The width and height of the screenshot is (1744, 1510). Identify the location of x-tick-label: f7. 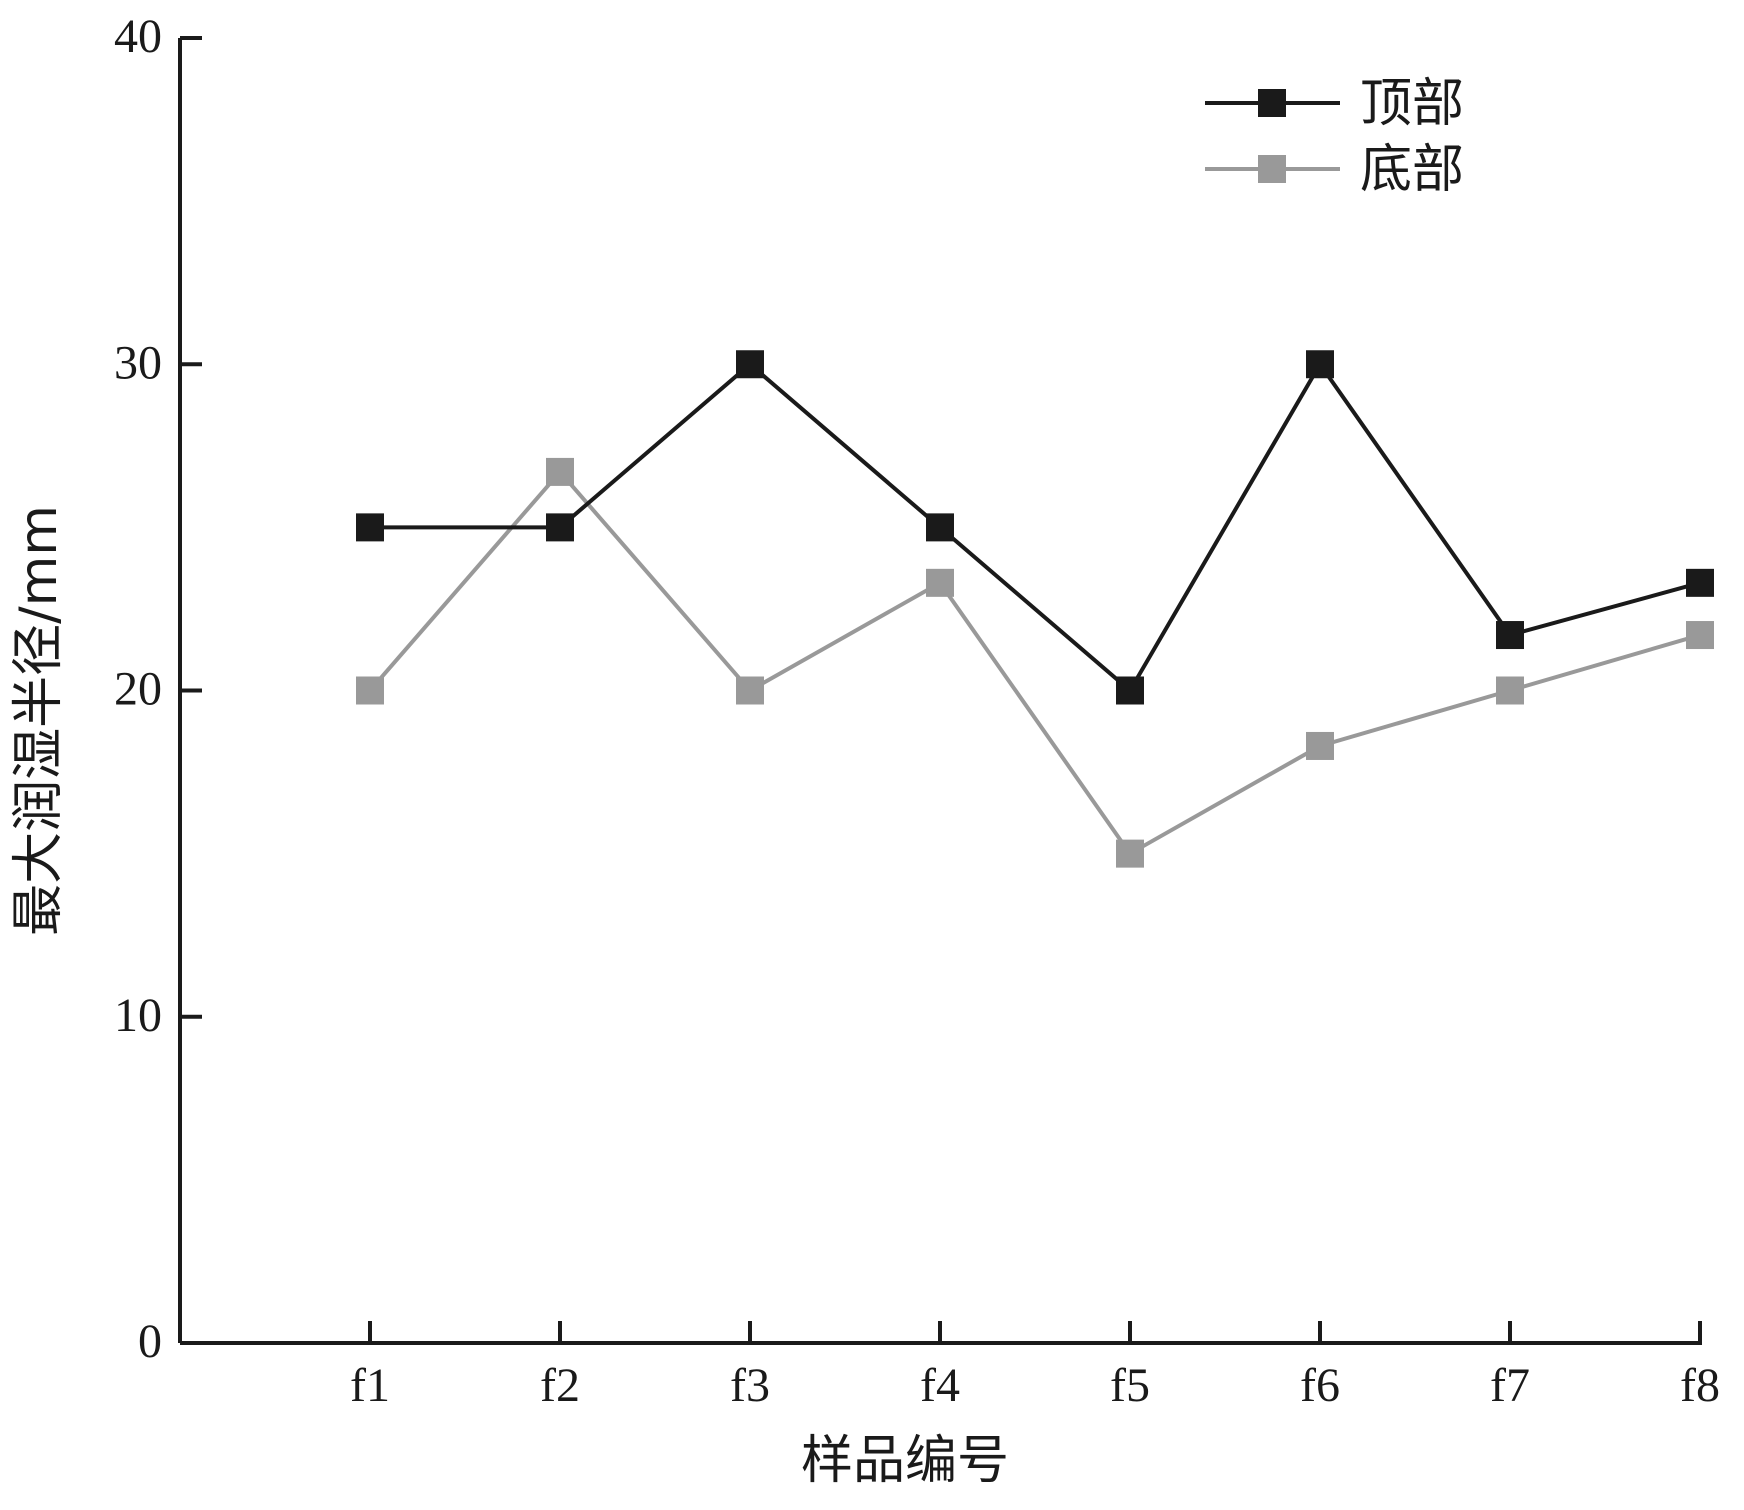
(1510, 1385).